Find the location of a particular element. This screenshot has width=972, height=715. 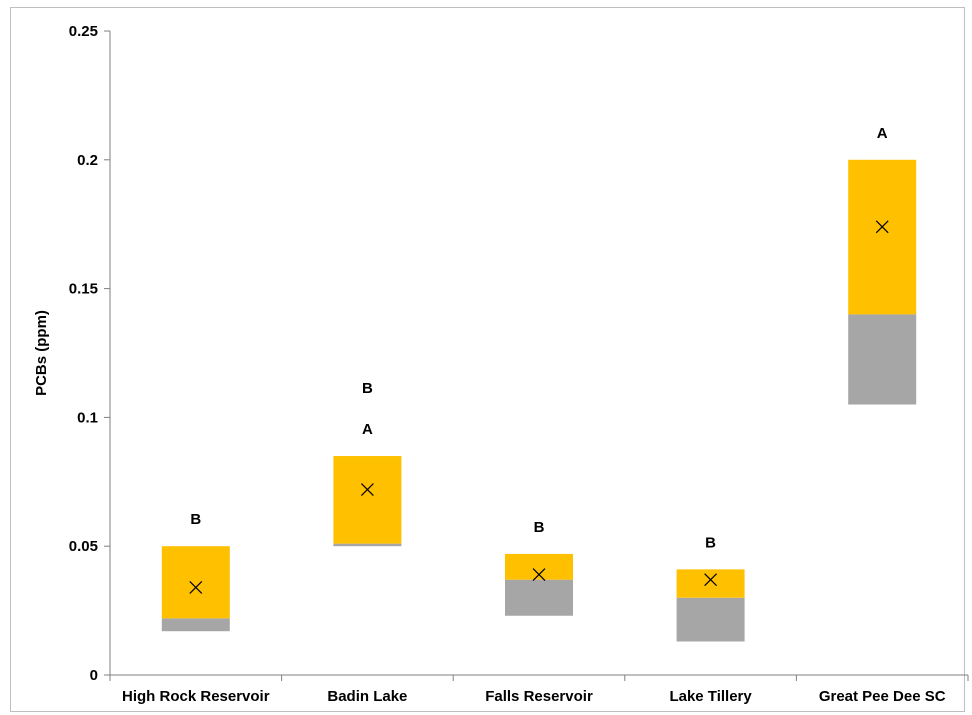

x-category-label: High Rock Reservoir is located at coordinates (196, 696).